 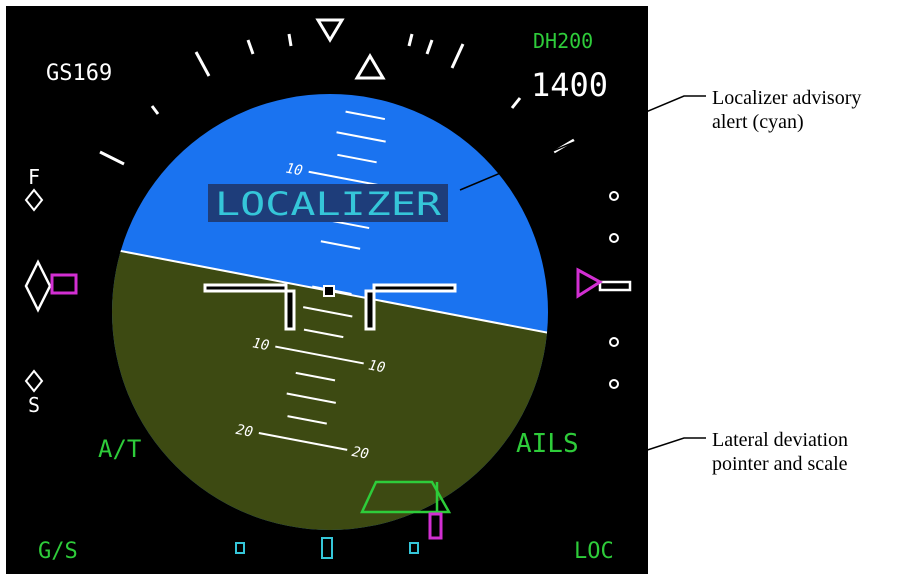 I want to click on callout-lateral-line2: pointer and scale, so click(x=780, y=464).